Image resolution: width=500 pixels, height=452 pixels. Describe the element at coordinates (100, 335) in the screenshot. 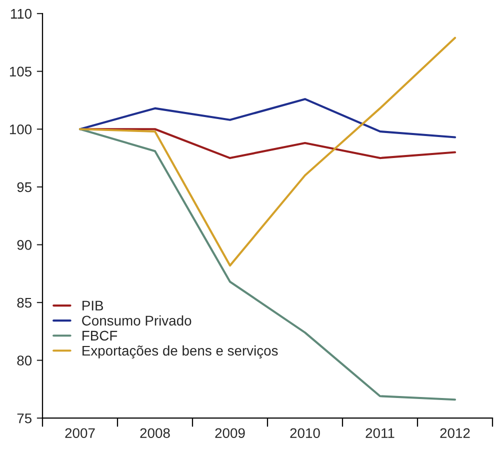

I see `legend-label: FBCF` at that location.